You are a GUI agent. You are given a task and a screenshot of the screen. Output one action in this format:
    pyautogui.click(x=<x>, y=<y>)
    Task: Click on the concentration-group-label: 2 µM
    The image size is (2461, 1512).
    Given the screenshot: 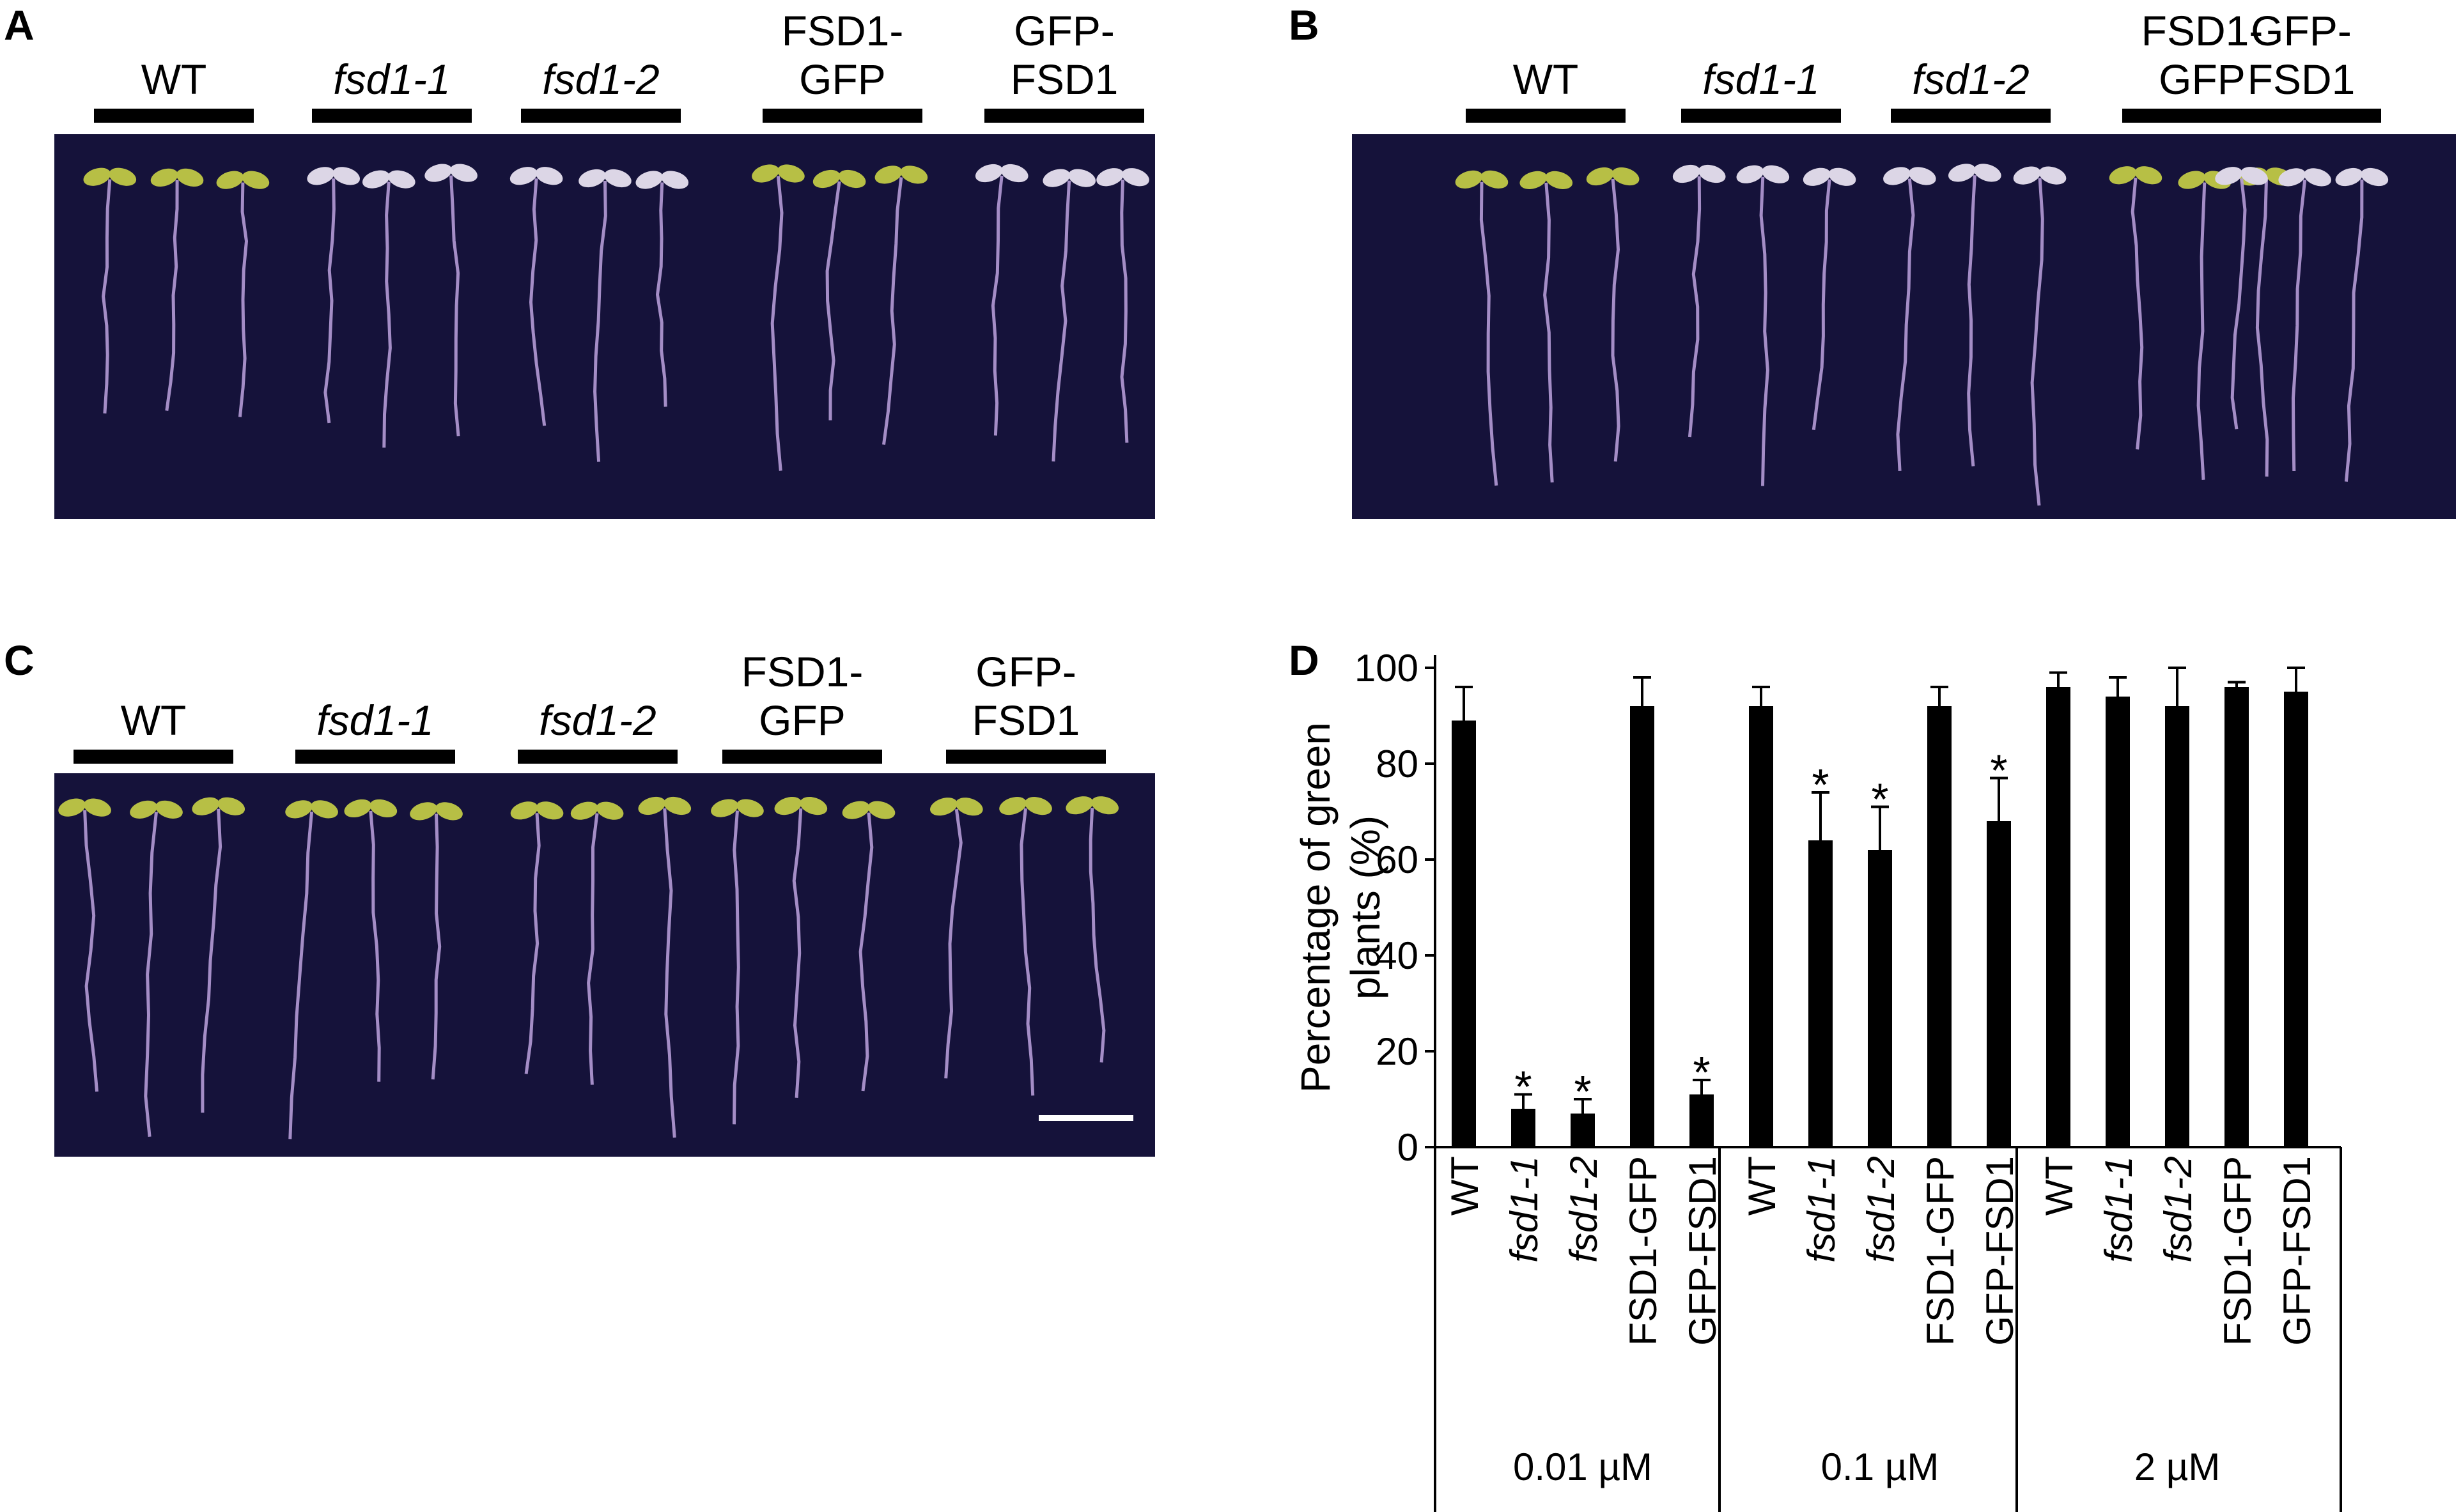 What is the action you would take?
    pyautogui.click(x=2178, y=1467)
    